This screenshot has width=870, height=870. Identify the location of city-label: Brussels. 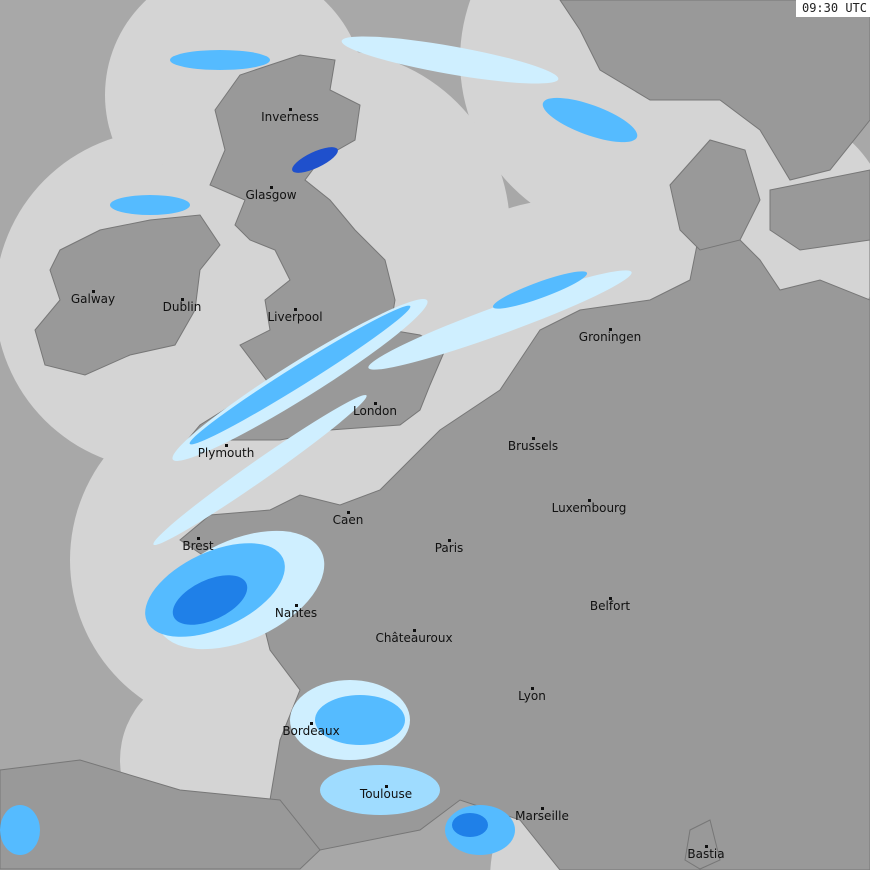
(533, 446).